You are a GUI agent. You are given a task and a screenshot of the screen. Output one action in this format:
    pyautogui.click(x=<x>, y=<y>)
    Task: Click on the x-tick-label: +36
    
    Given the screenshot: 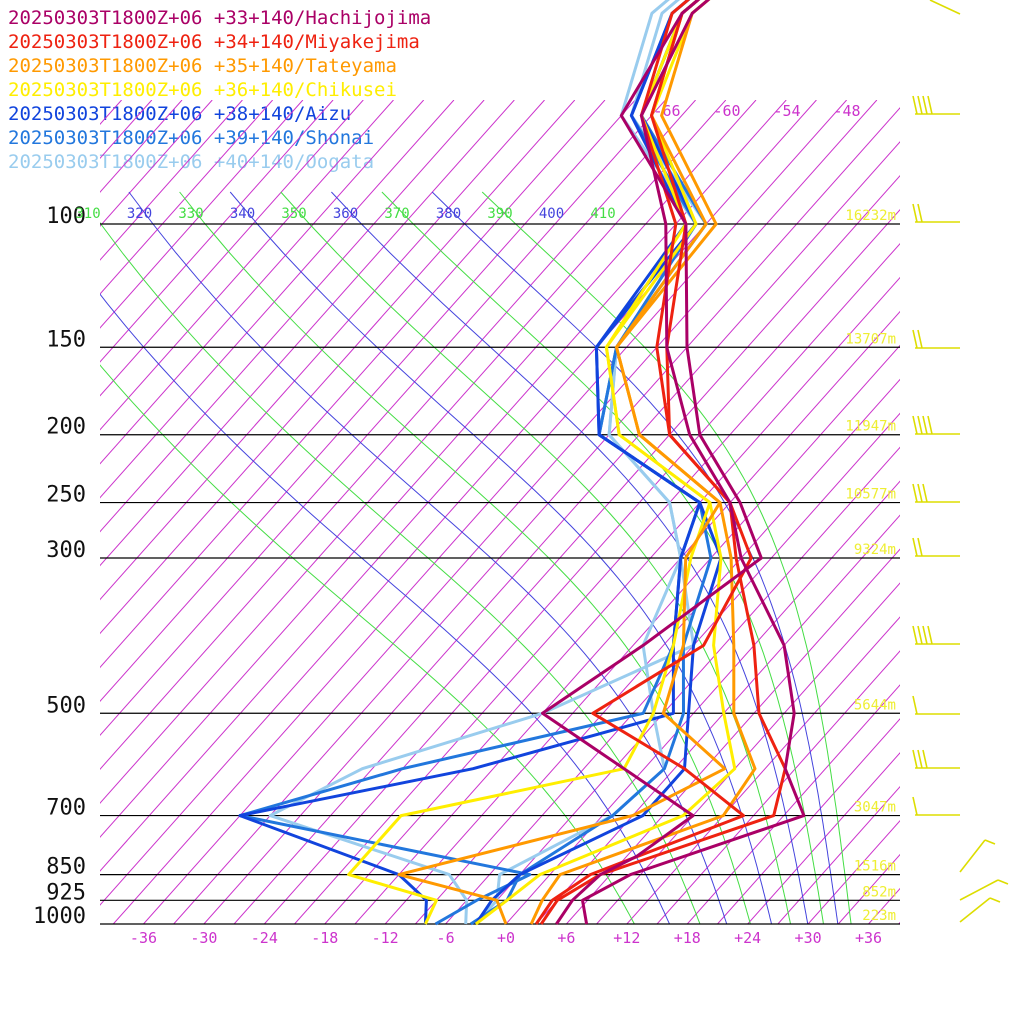 What is the action you would take?
    pyautogui.click(x=868, y=938)
    